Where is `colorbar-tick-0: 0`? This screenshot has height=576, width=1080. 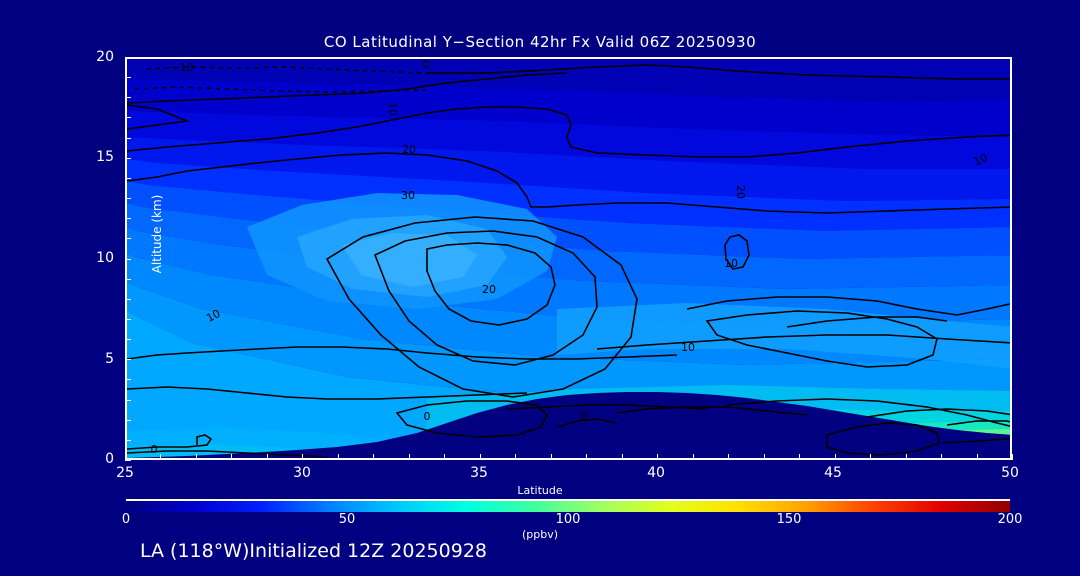
colorbar-tick-0: 0 is located at coordinates (126, 519).